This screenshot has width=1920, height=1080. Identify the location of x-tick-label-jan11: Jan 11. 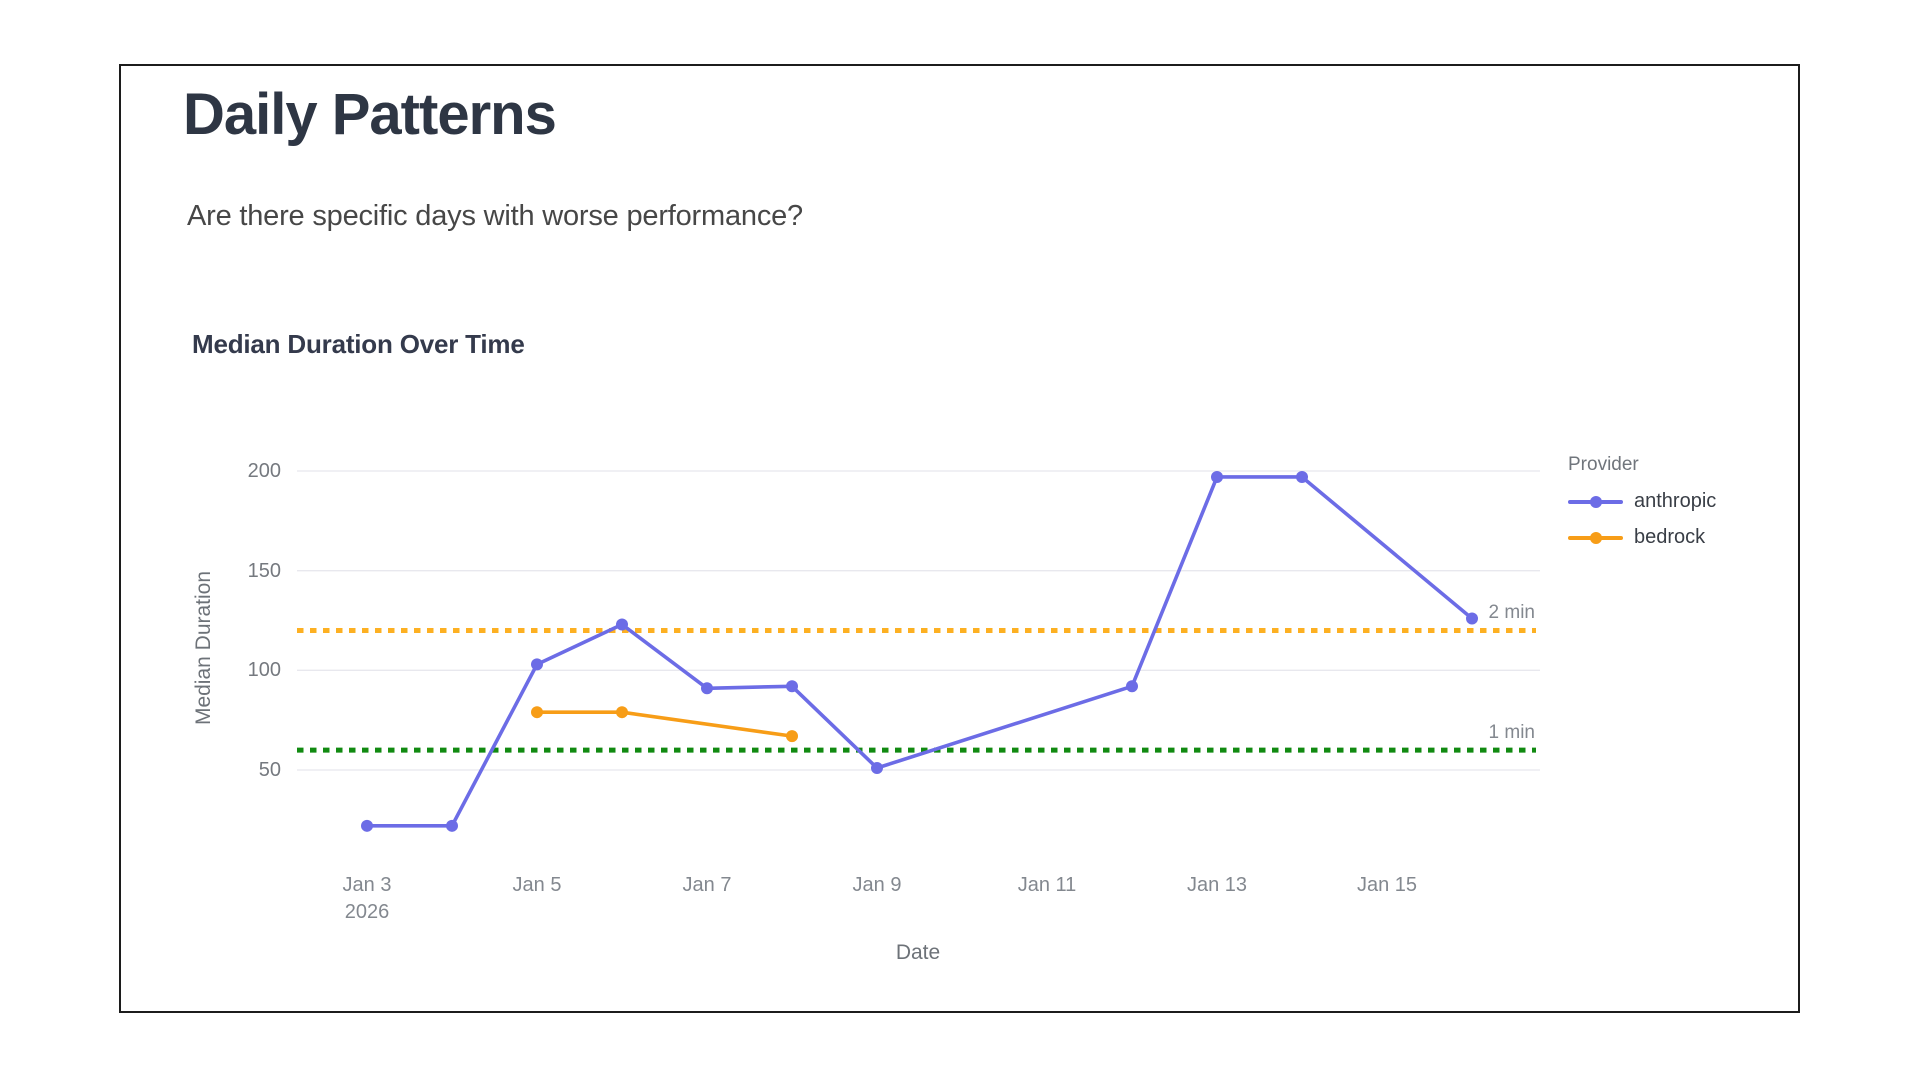
(1047, 885).